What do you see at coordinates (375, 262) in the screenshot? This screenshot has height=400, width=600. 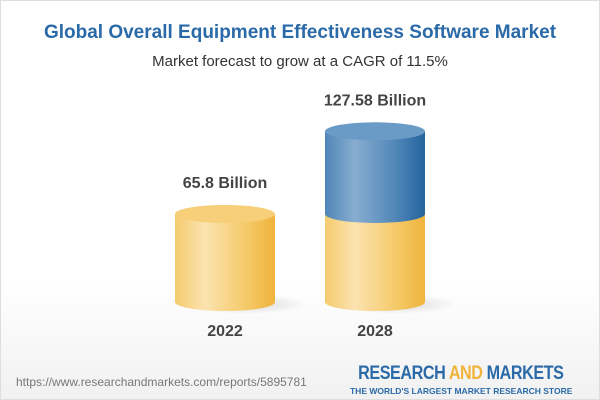 I see `bar-2028-base-body` at bounding box center [375, 262].